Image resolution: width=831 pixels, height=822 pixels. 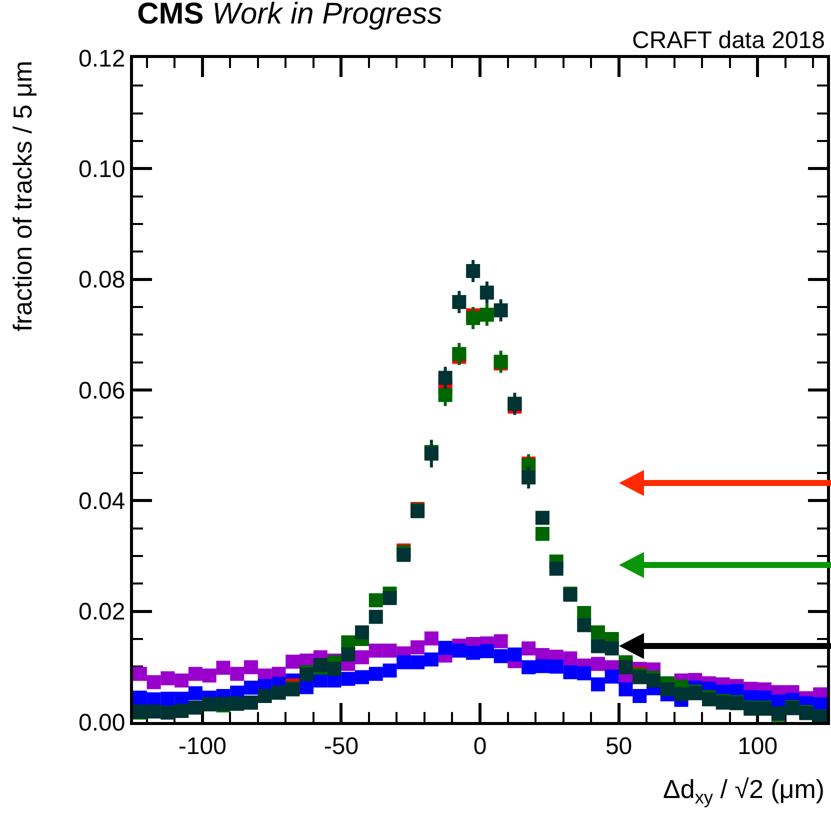 What do you see at coordinates (202, 746) in the screenshot?
I see `x-tick-label: -100` at bounding box center [202, 746].